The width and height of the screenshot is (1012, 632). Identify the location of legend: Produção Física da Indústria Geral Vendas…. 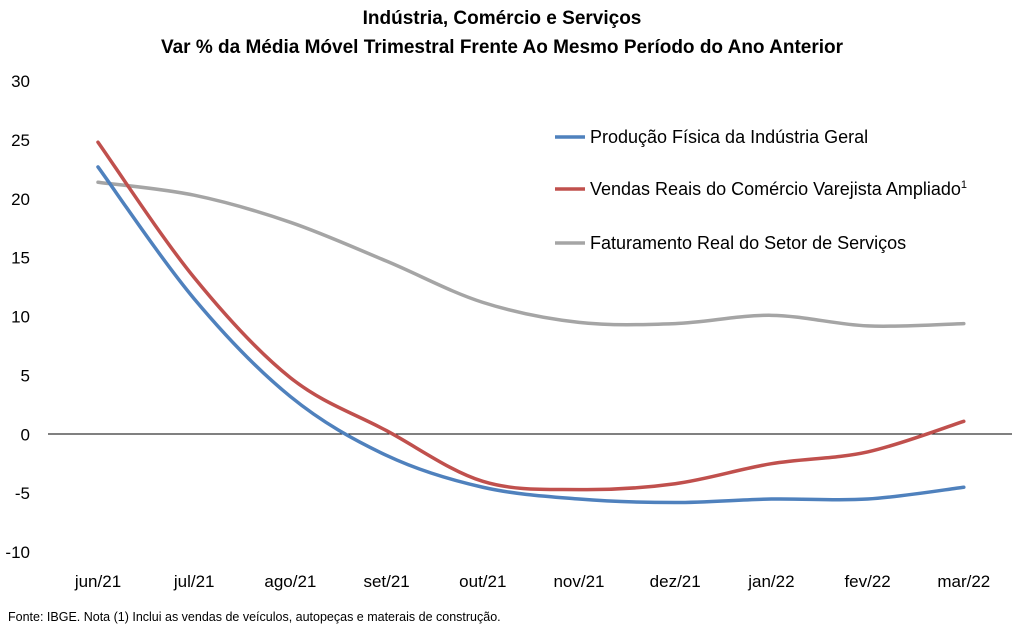
(761, 190).